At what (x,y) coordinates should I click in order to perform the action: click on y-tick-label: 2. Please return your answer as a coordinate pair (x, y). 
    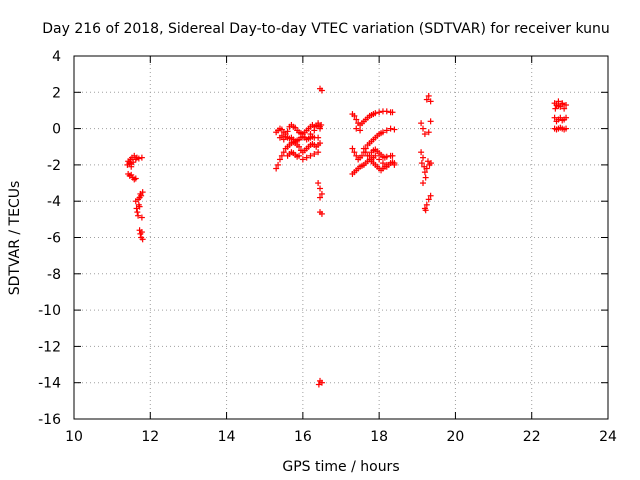
    Looking at the image, I should click on (56, 93).